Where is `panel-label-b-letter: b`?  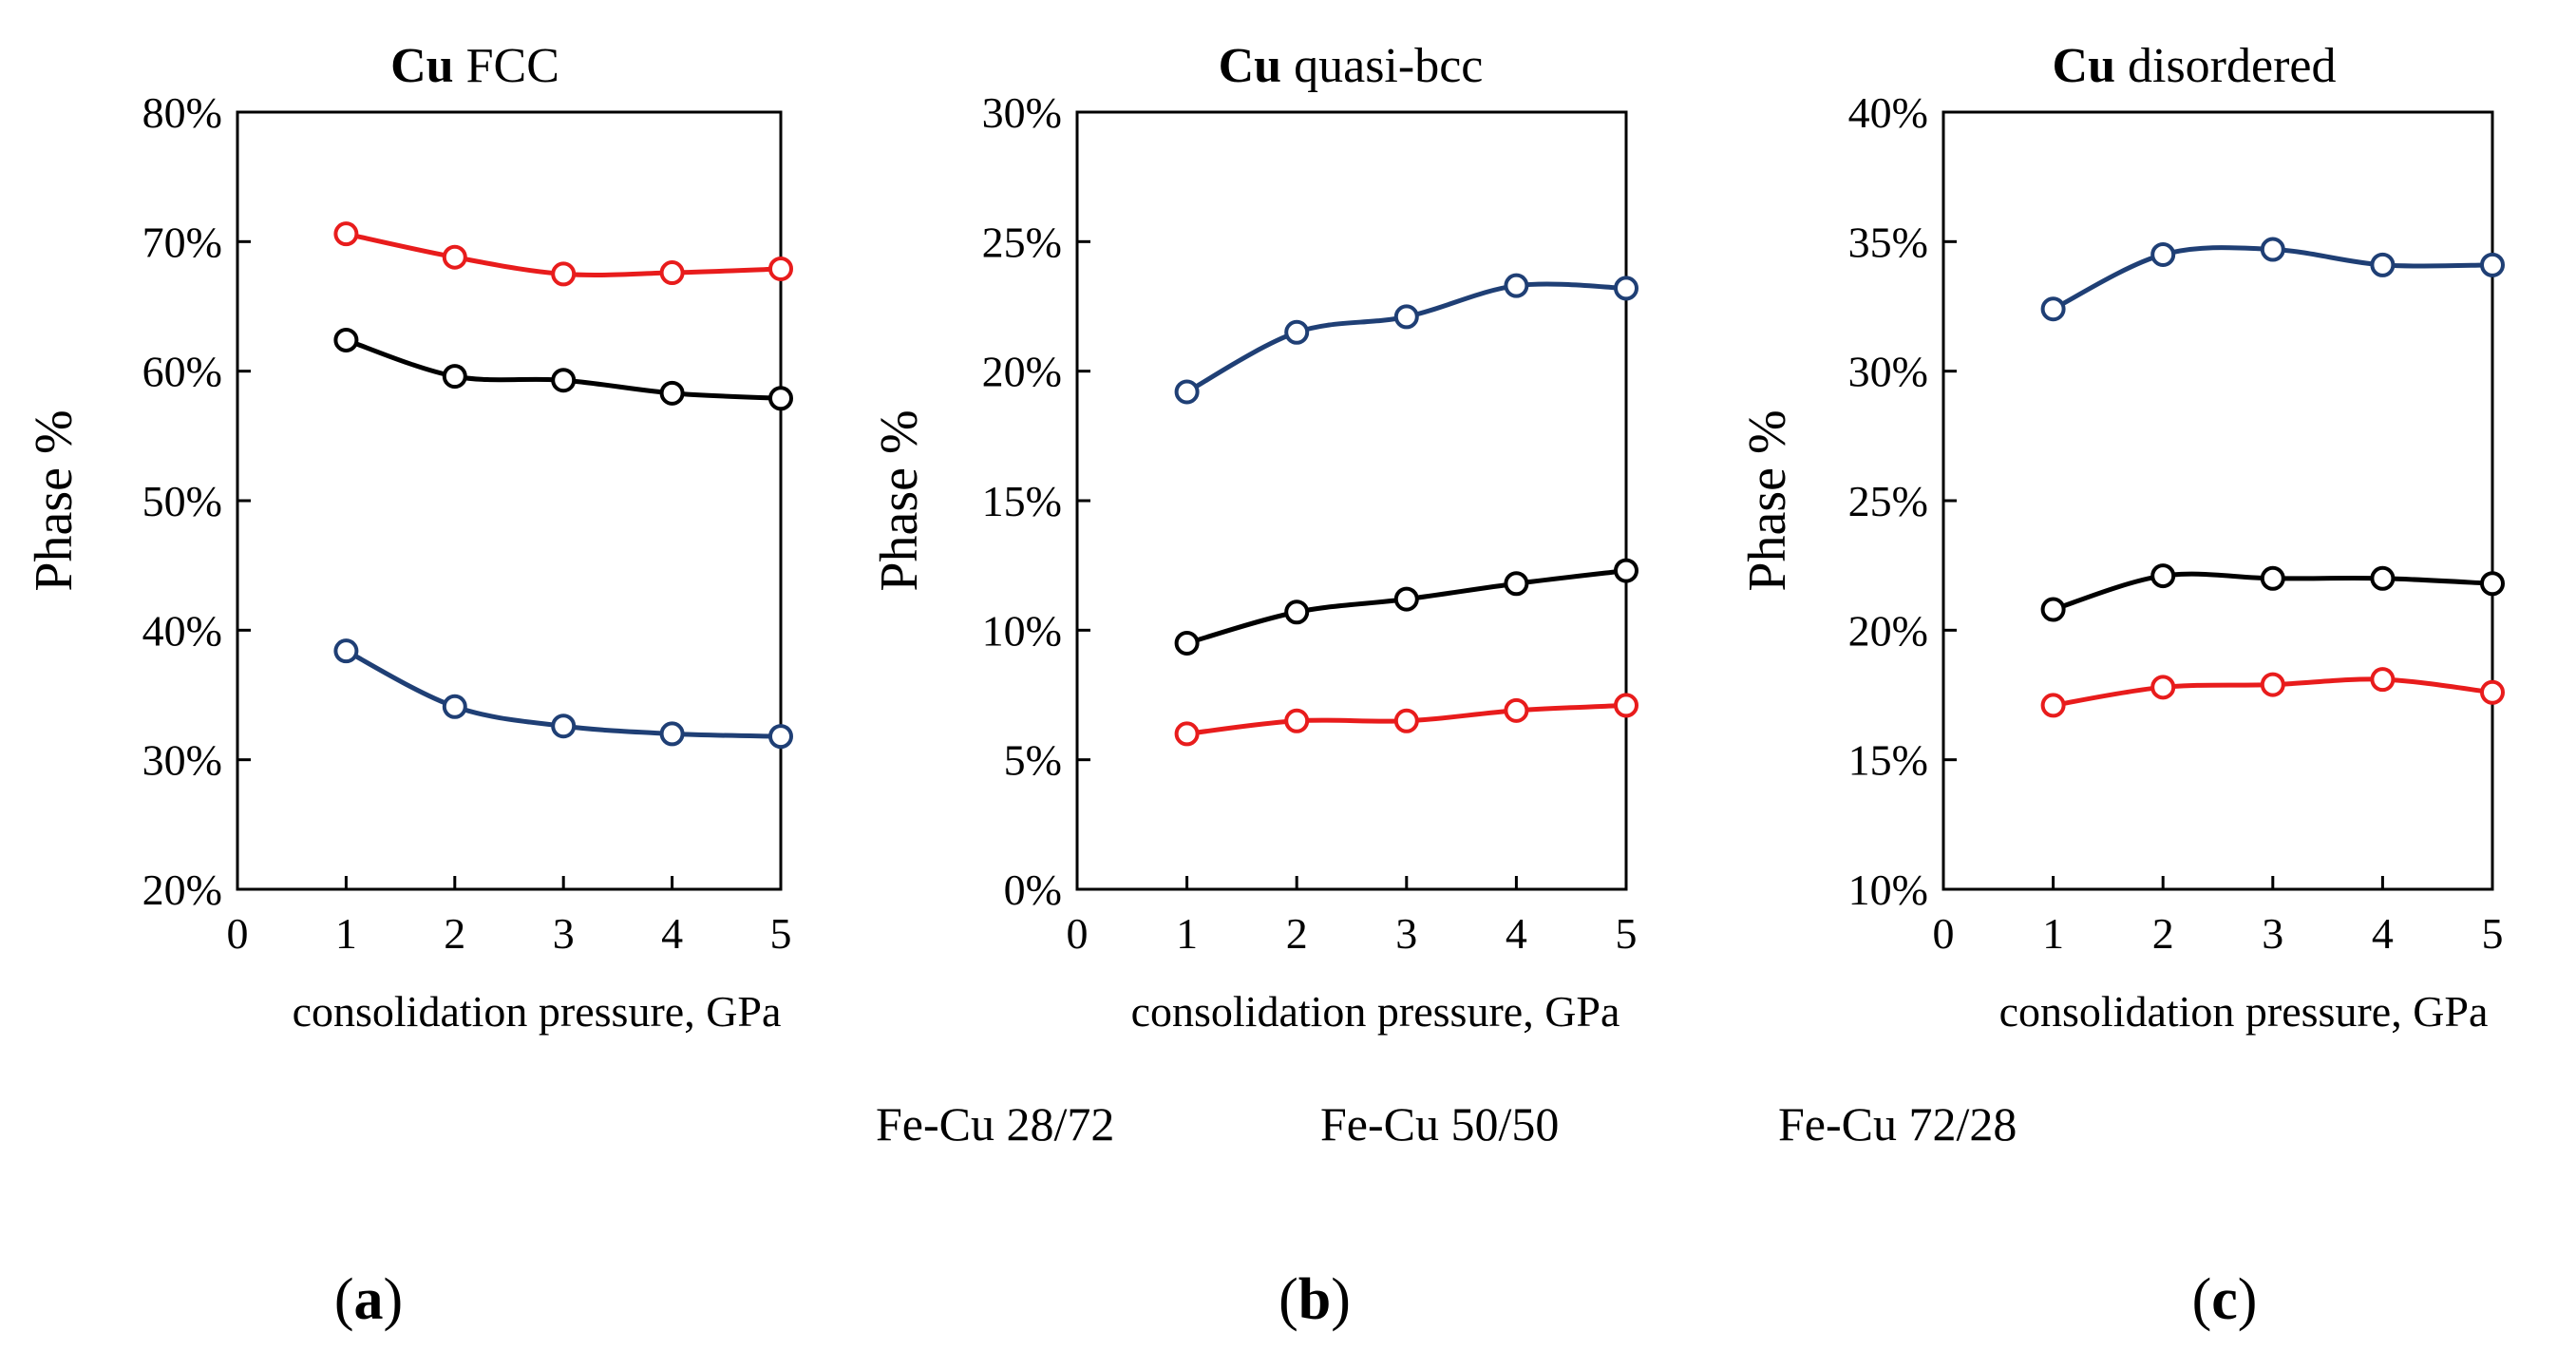
panel-label-b-letter: b is located at coordinates (1314, 1299).